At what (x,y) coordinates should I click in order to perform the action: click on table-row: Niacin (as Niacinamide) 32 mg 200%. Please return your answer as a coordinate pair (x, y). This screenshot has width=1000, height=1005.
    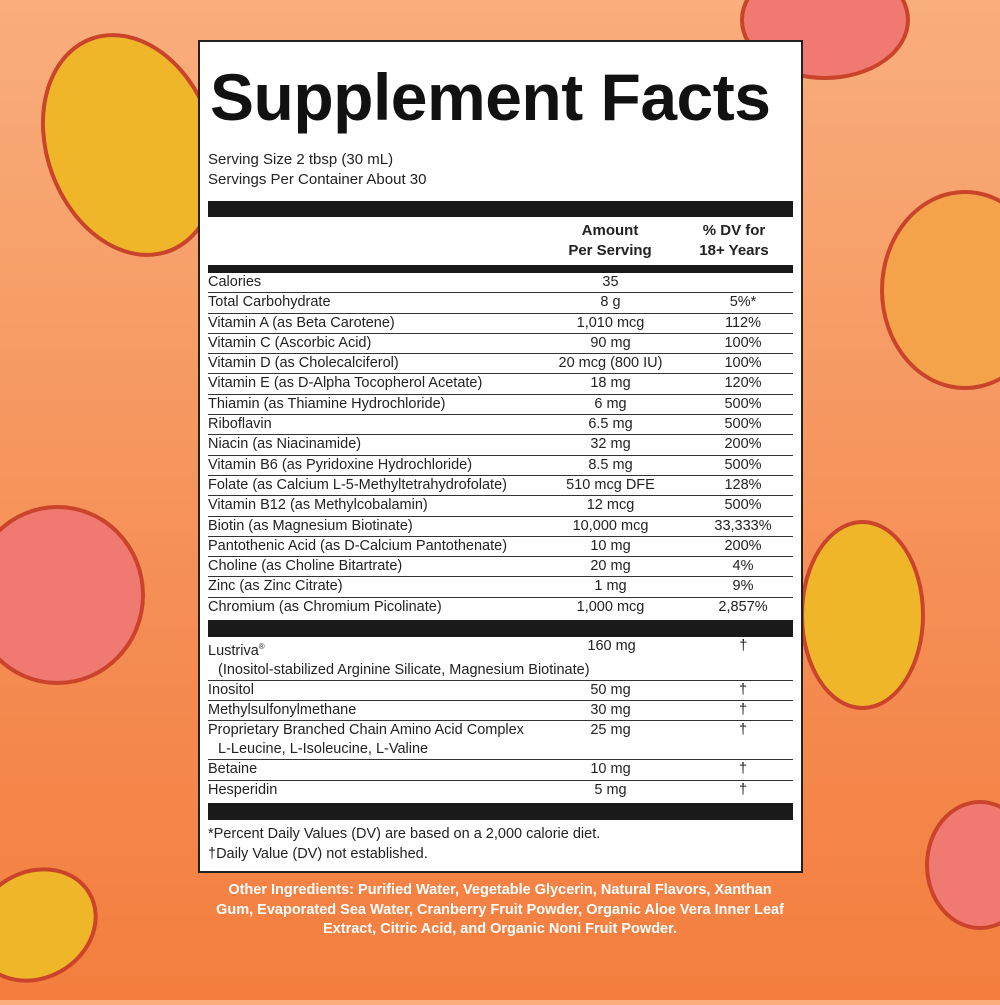
    Looking at the image, I should click on (500, 445).